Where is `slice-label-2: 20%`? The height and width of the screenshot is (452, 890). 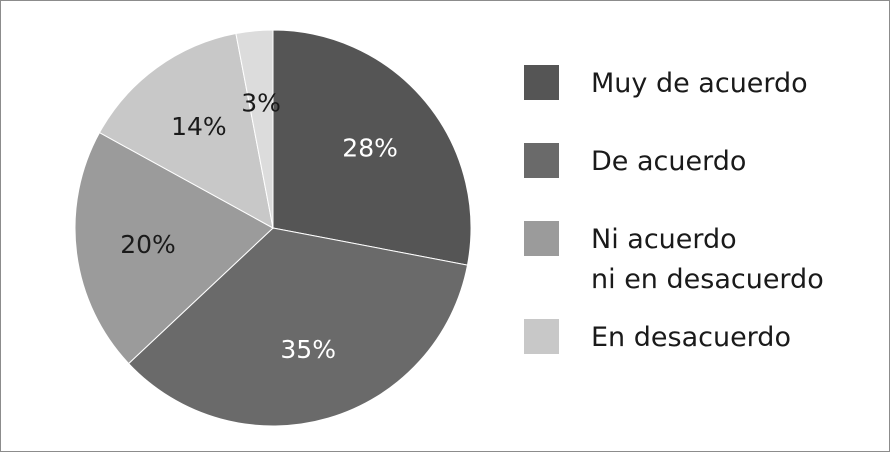
slice-label-2: 20% is located at coordinates (148, 244).